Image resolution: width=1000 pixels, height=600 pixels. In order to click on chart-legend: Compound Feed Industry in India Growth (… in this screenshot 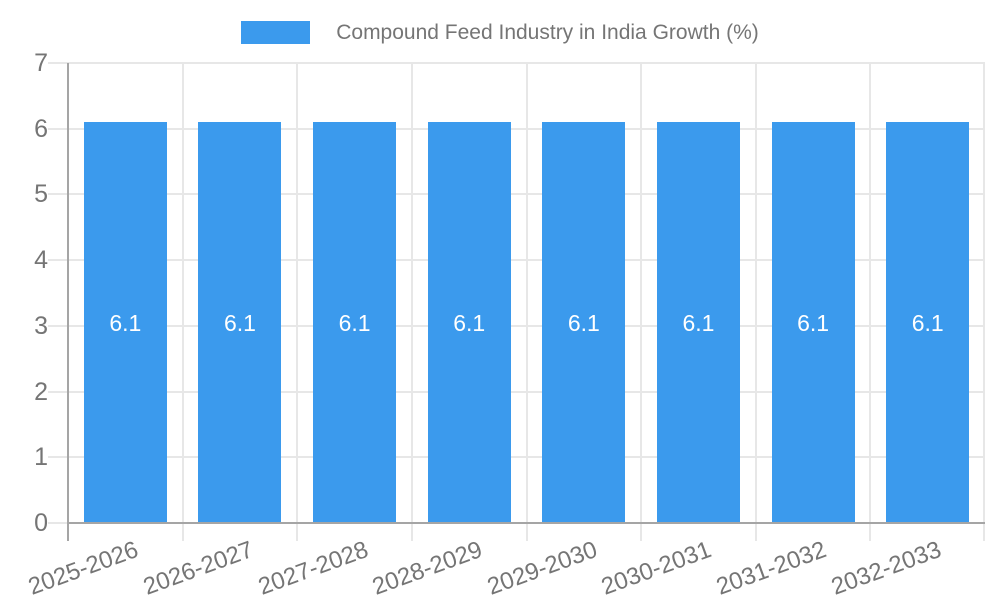, I will do `click(500, 32)`.